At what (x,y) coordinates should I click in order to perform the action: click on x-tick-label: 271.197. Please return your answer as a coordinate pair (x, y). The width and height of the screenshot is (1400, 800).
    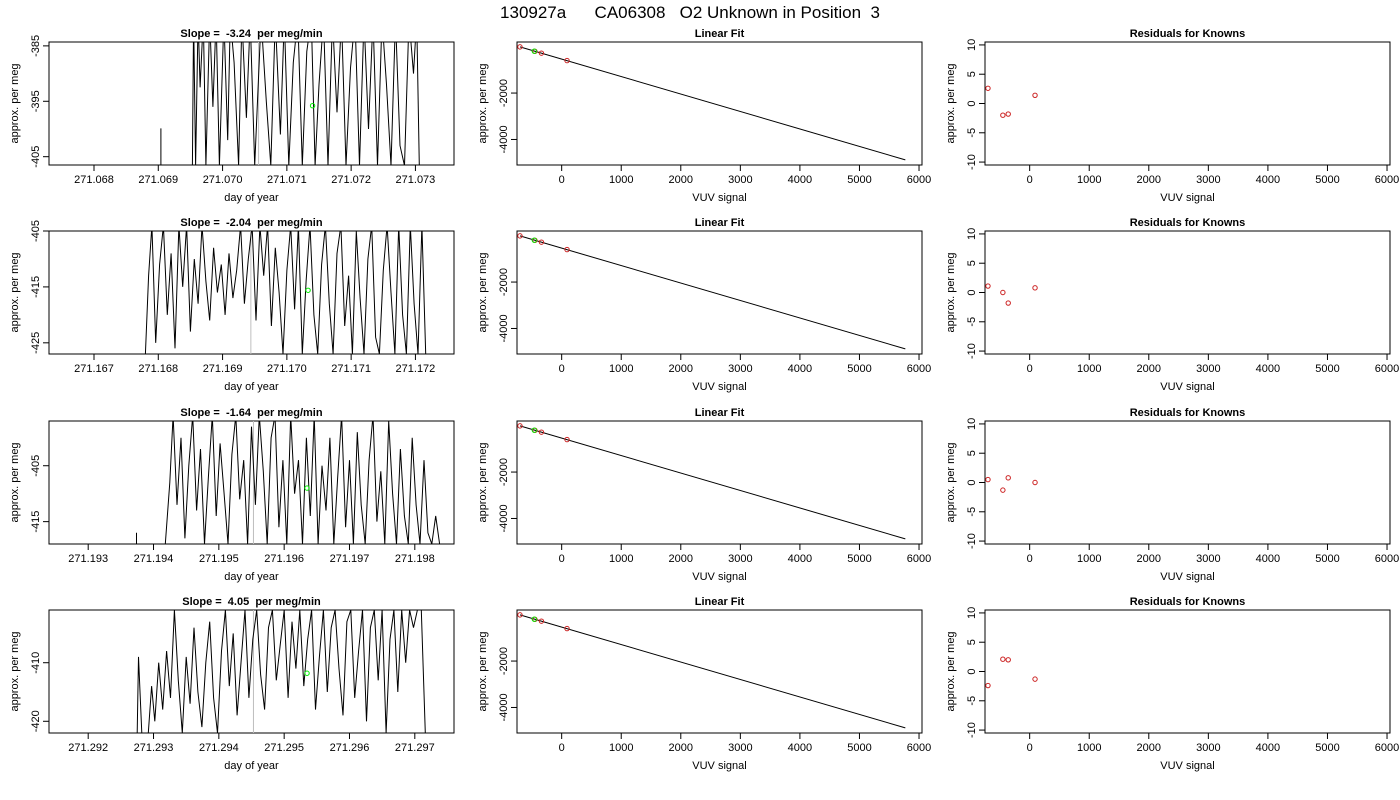
    Looking at the image, I should click on (350, 559).